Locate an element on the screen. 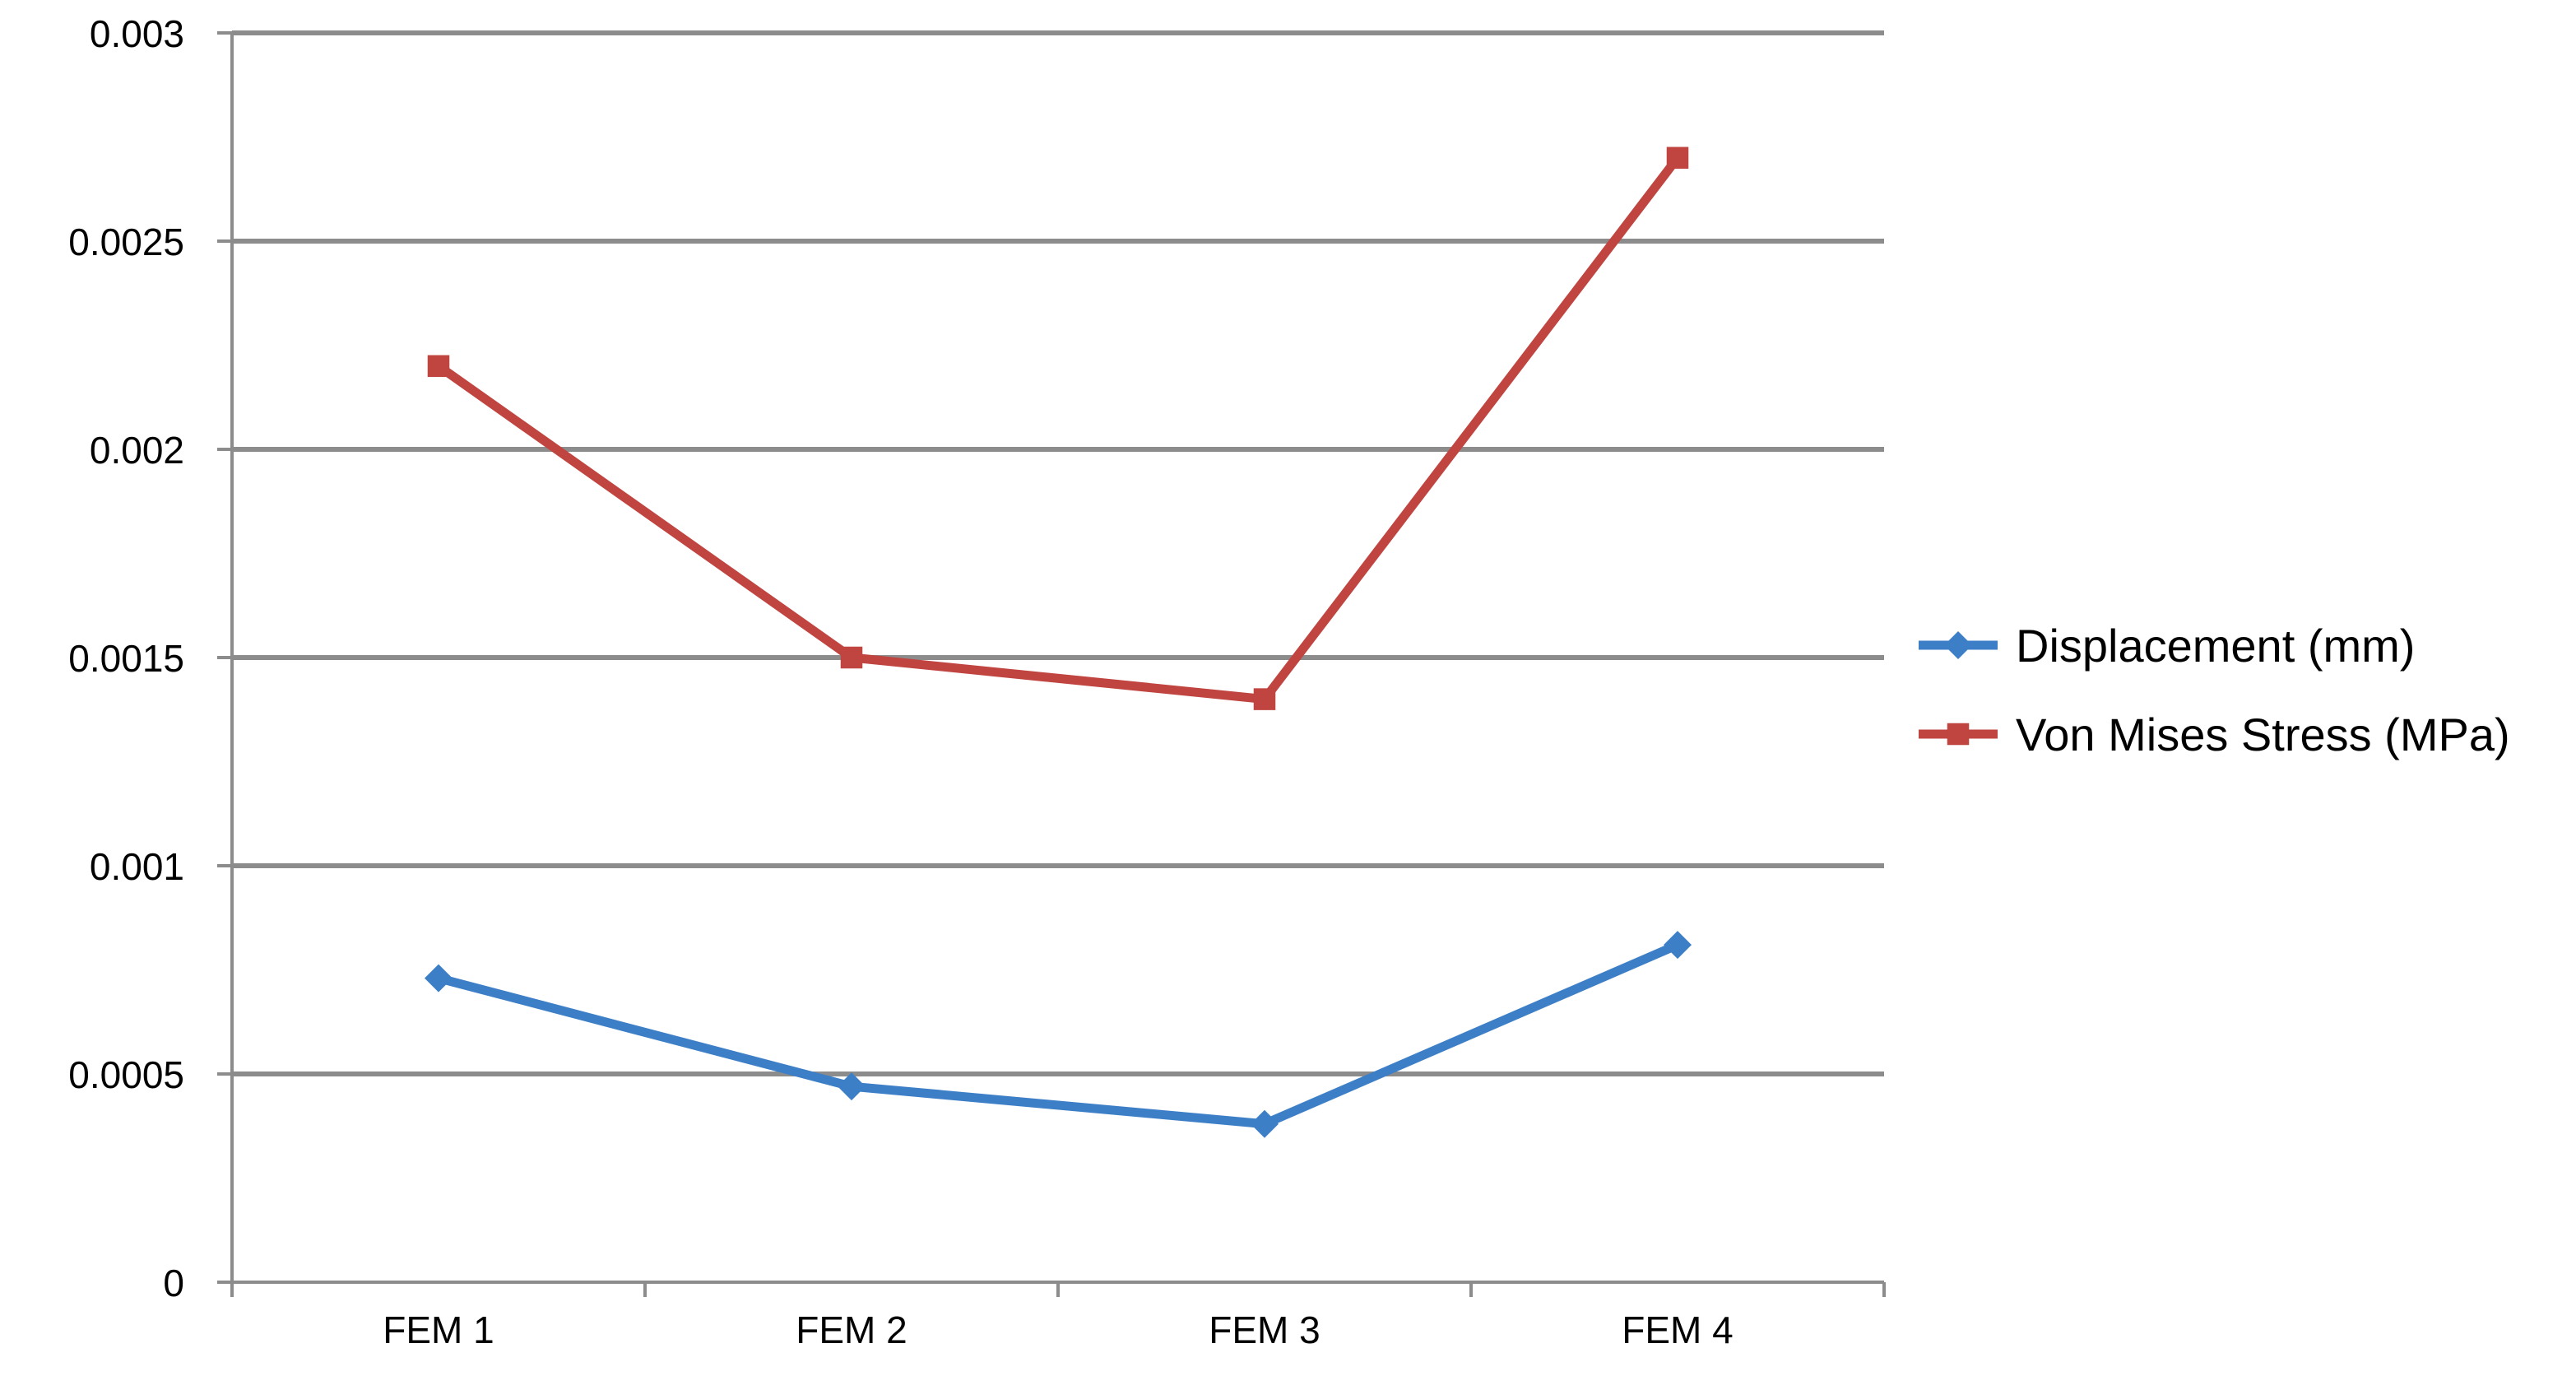  legend-label: Von Mises Stress (MPa) is located at coordinates (2263, 734).